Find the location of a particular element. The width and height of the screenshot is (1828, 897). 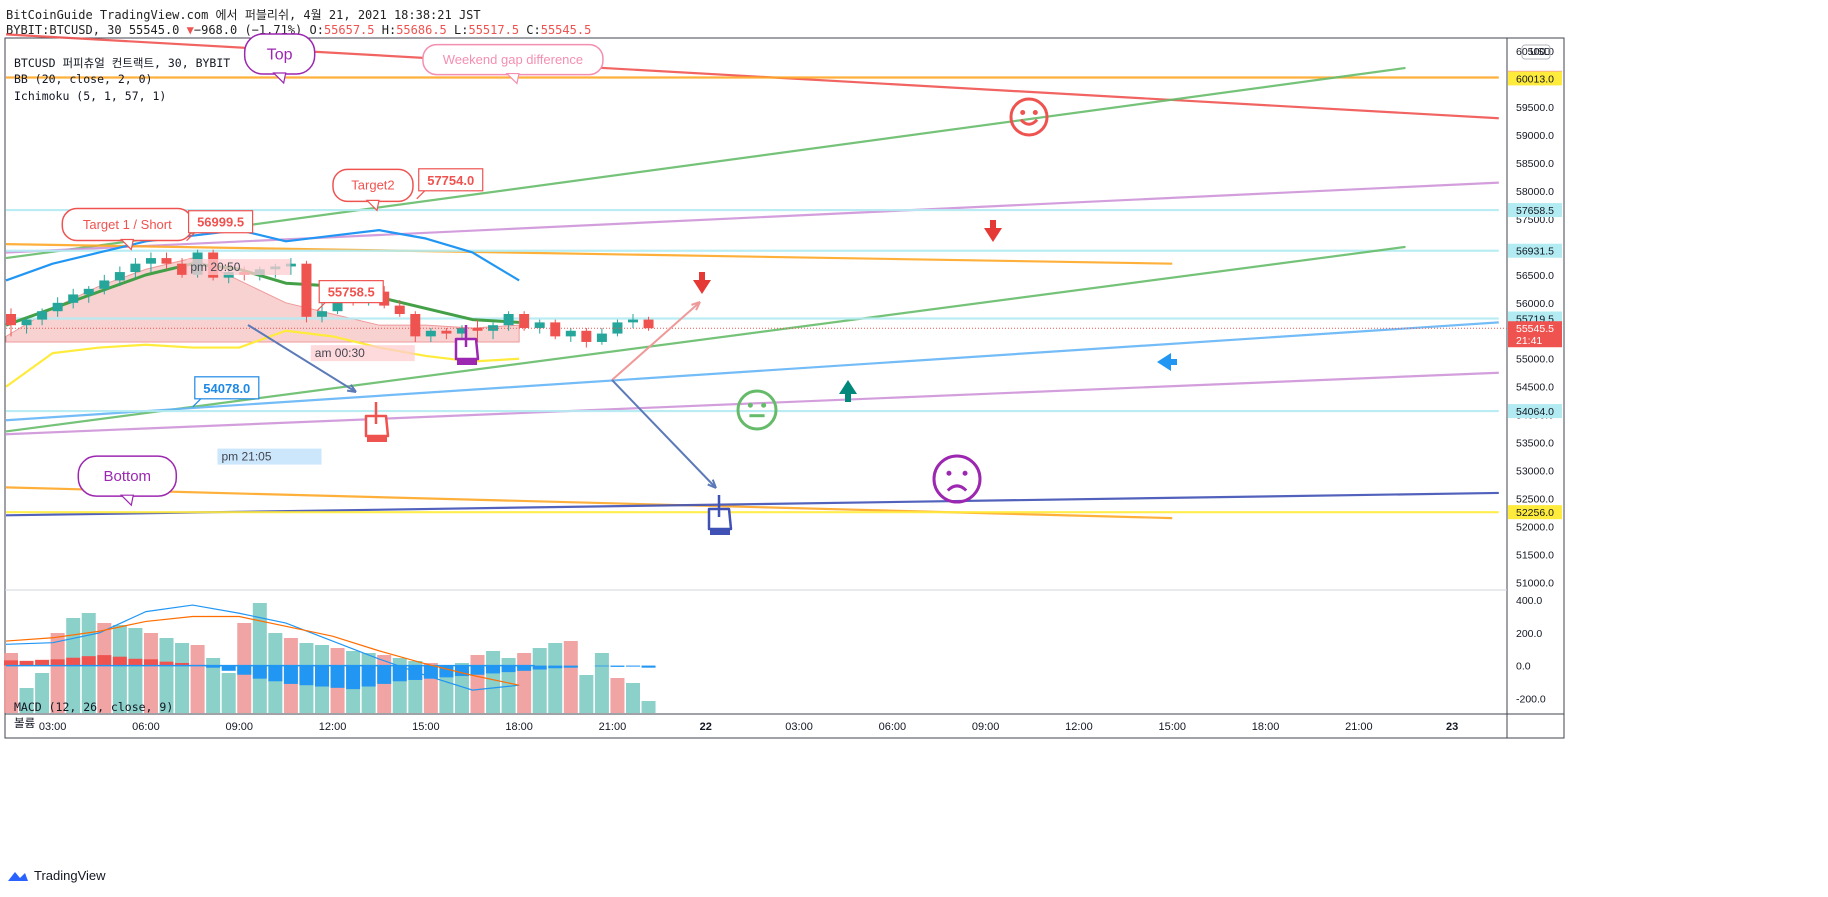

y-tick-label: 52500.0 is located at coordinates (1535, 500).